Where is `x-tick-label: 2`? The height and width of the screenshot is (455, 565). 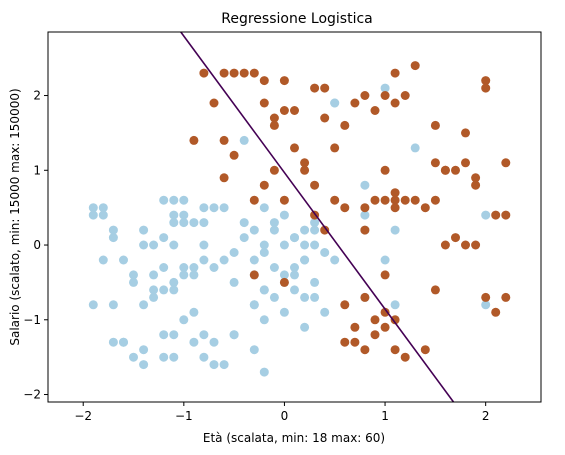
x-tick-label: 2 is located at coordinates (486, 416).